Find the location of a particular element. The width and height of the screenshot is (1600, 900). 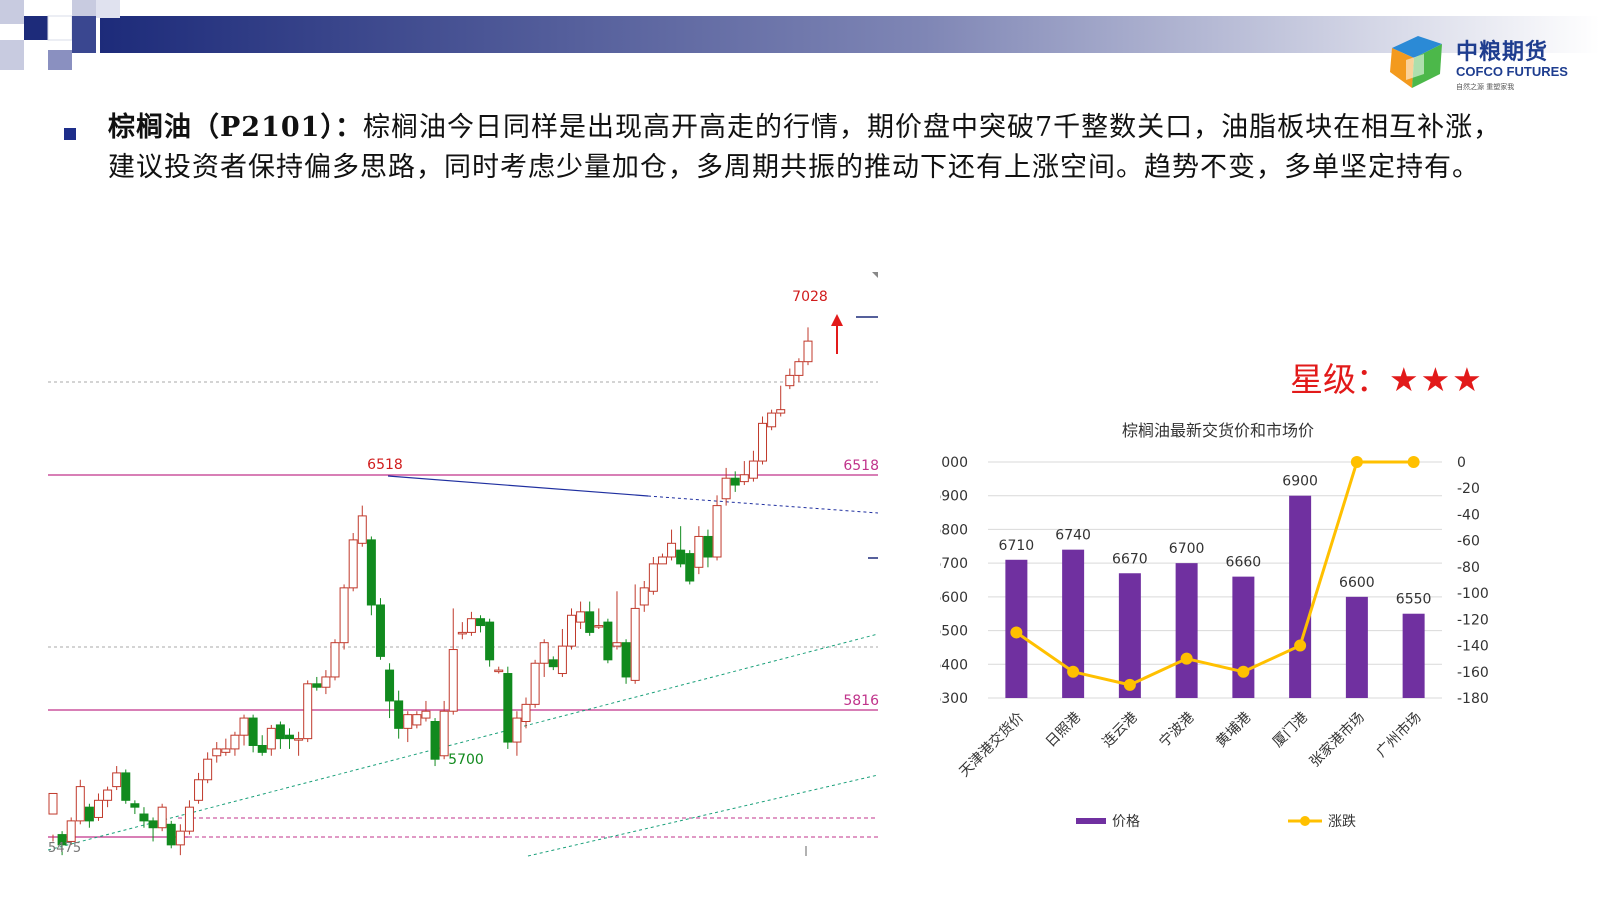

right-axis-tick: -160 is located at coordinates (1473, 673).